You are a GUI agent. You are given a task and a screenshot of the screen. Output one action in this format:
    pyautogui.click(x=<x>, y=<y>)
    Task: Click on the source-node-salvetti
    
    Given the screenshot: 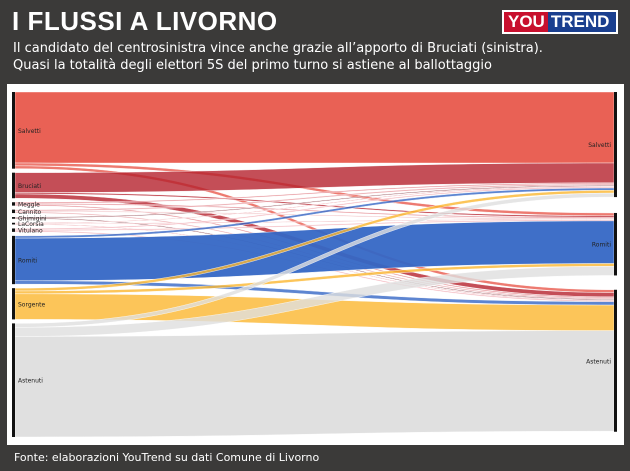 What is the action you would take?
    pyautogui.click(x=13, y=130)
    